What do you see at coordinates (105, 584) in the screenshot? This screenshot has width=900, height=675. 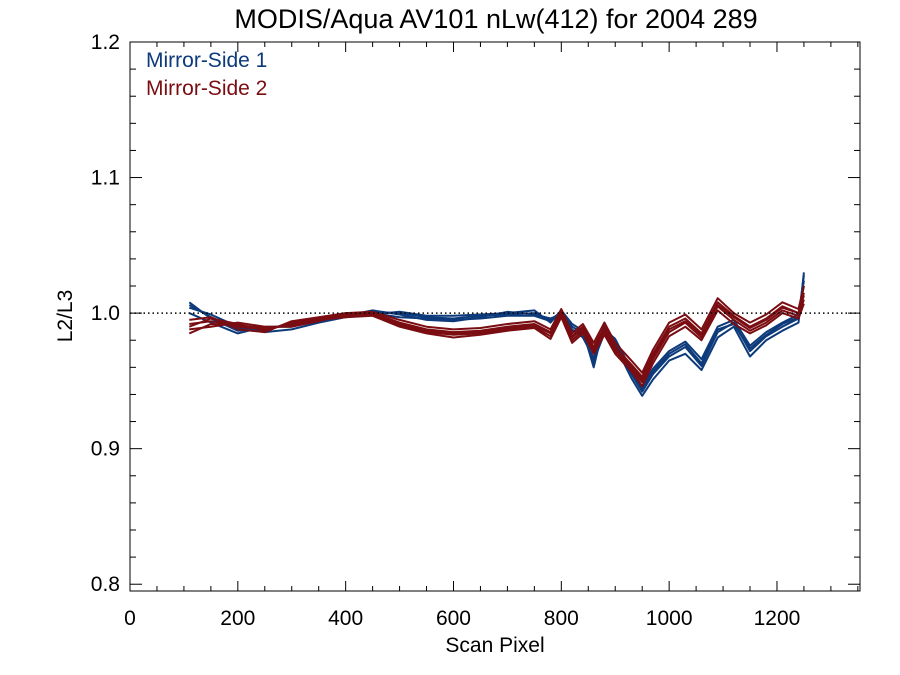 I see `y-tick-label: 0.8` at bounding box center [105, 584].